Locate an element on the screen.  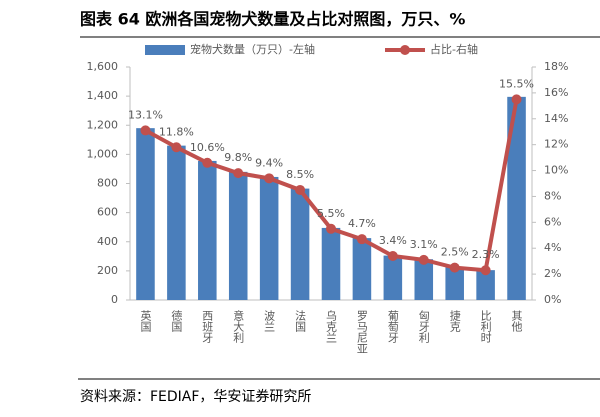
legend-label: 宠物犬数量（万只）-左轴 is located at coordinates (252, 49).